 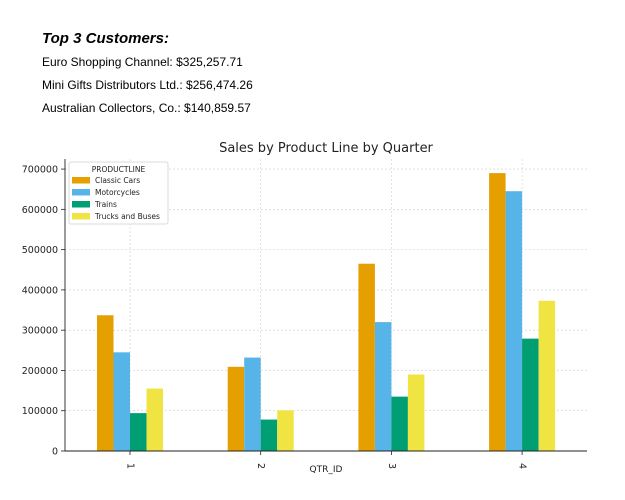 I want to click on bar-trucks-and-buses-q1, so click(x=154, y=419).